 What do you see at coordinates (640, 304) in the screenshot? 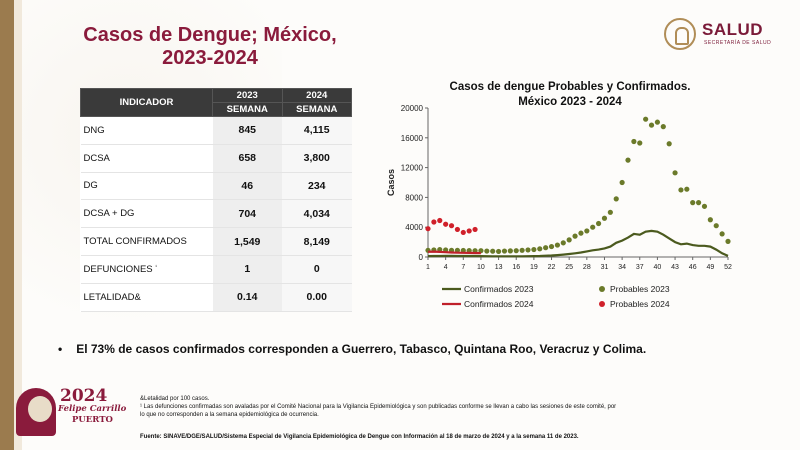
I see `legend-label-probables-2024: Probables 2024` at bounding box center [640, 304].